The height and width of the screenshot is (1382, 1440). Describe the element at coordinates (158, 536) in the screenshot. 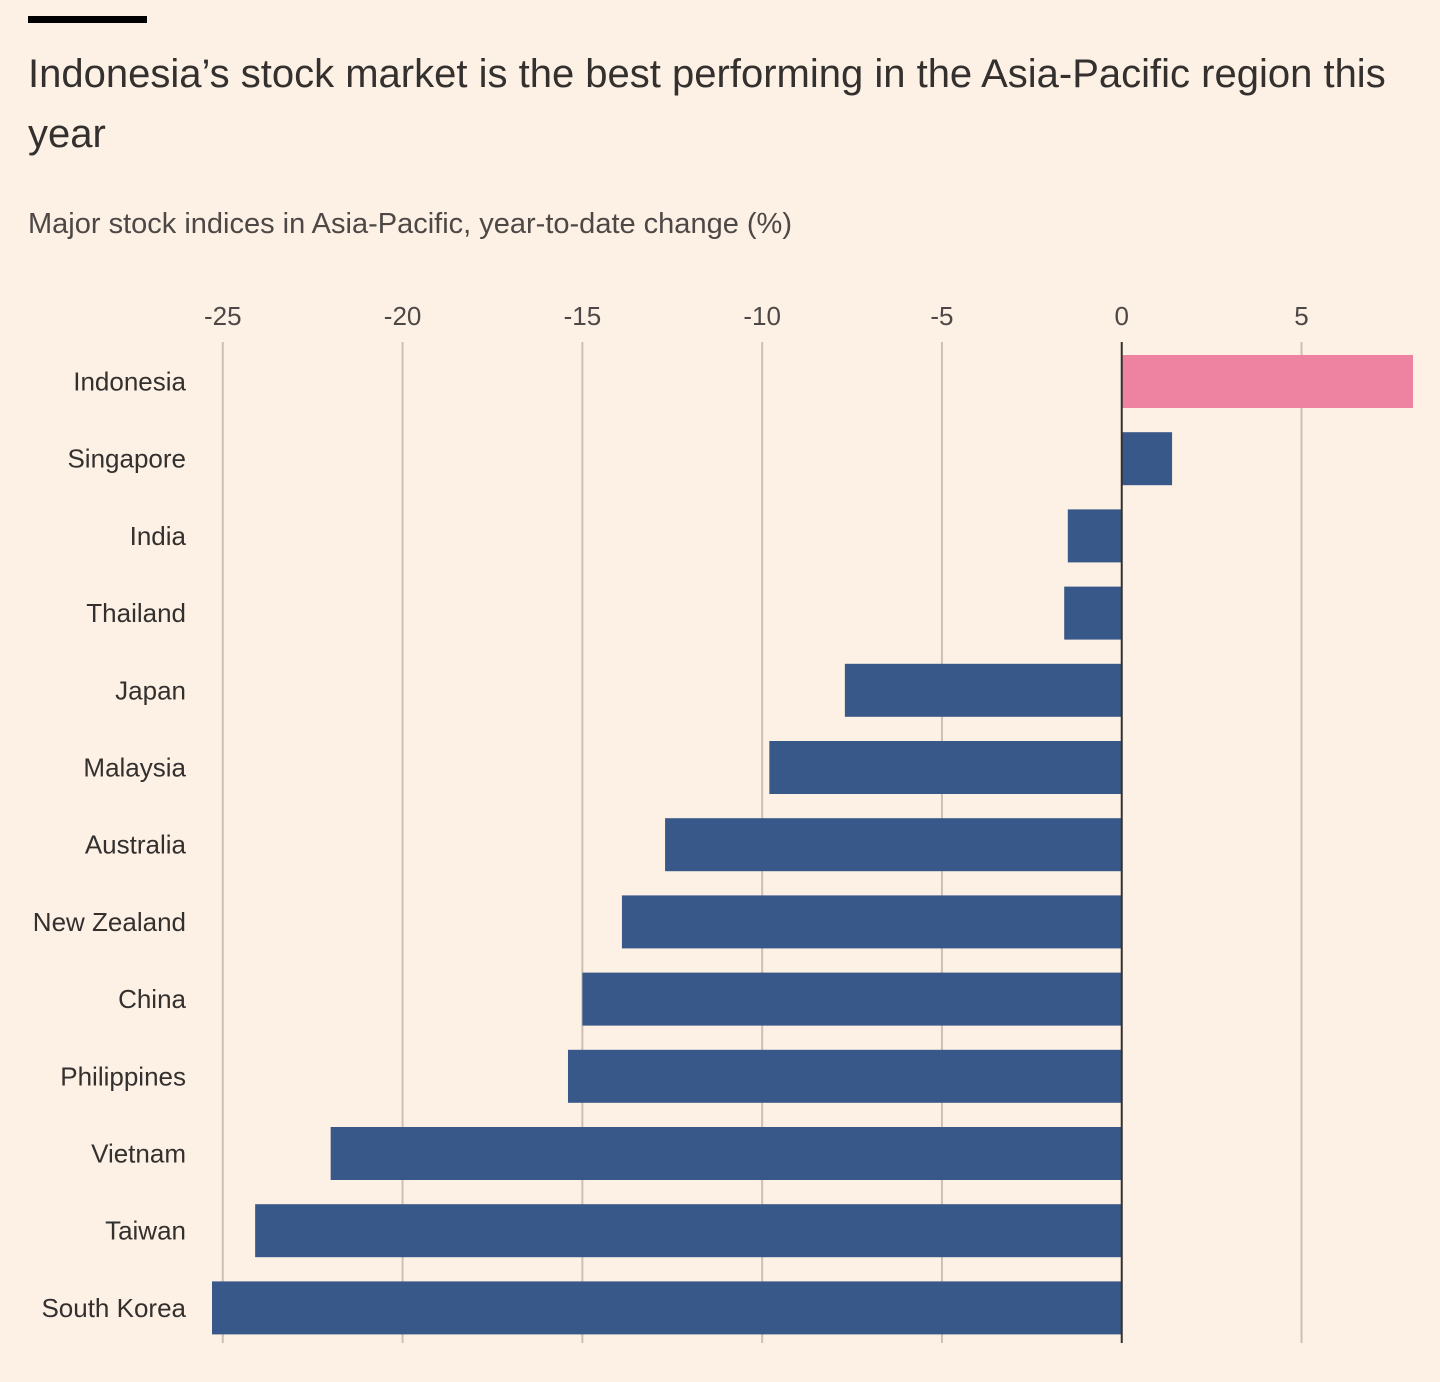

I see `category-label: India` at that location.